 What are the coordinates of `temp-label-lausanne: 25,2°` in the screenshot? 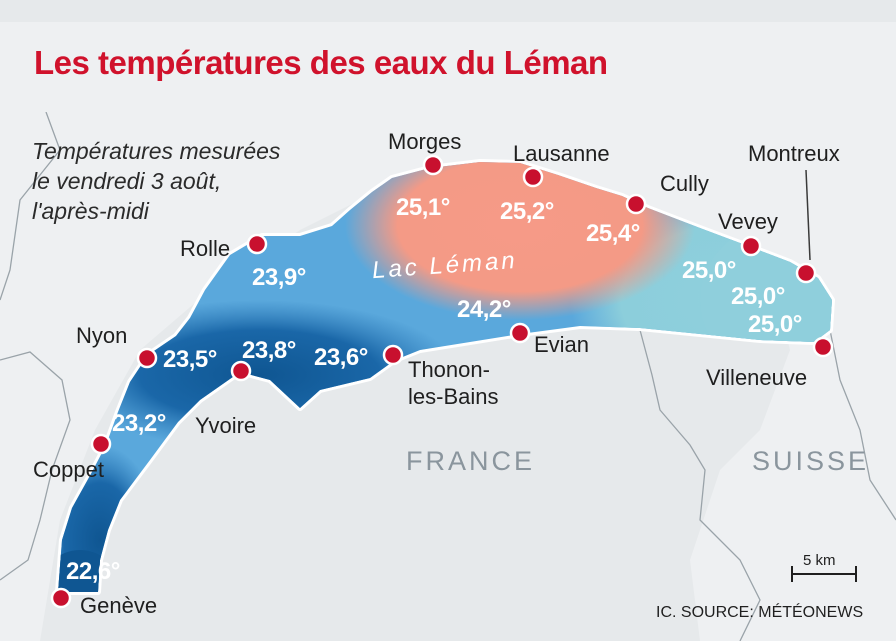 It's located at (527, 211).